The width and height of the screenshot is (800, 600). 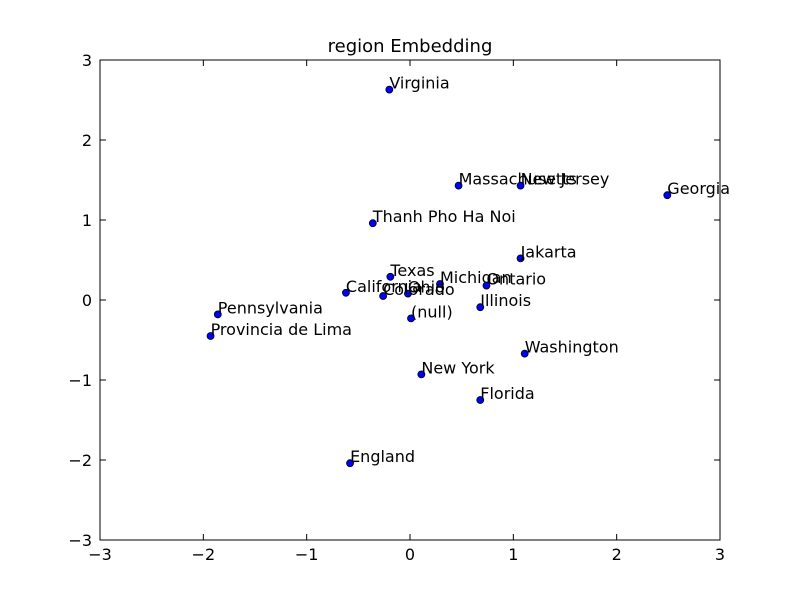 What do you see at coordinates (516, 279) in the screenshot?
I see `point-label: Ontario` at bounding box center [516, 279].